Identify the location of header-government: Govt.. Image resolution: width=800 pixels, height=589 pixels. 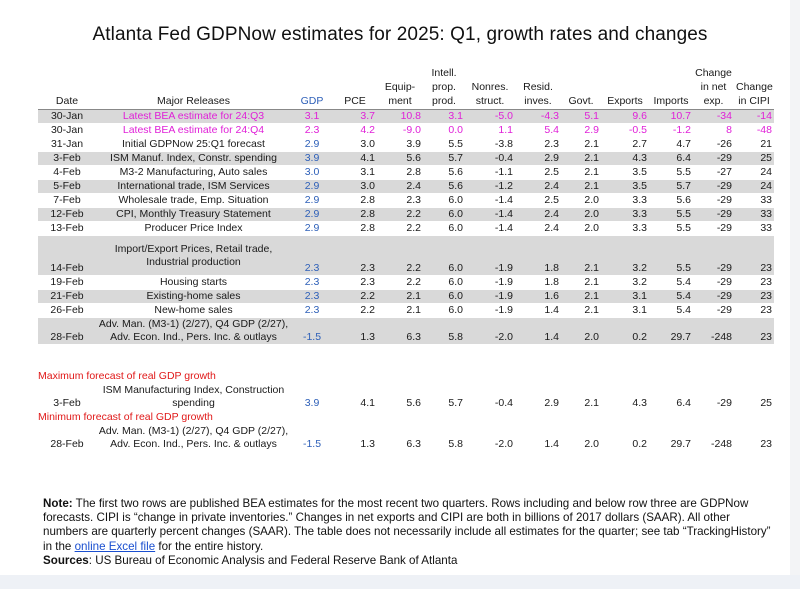
(581, 88).